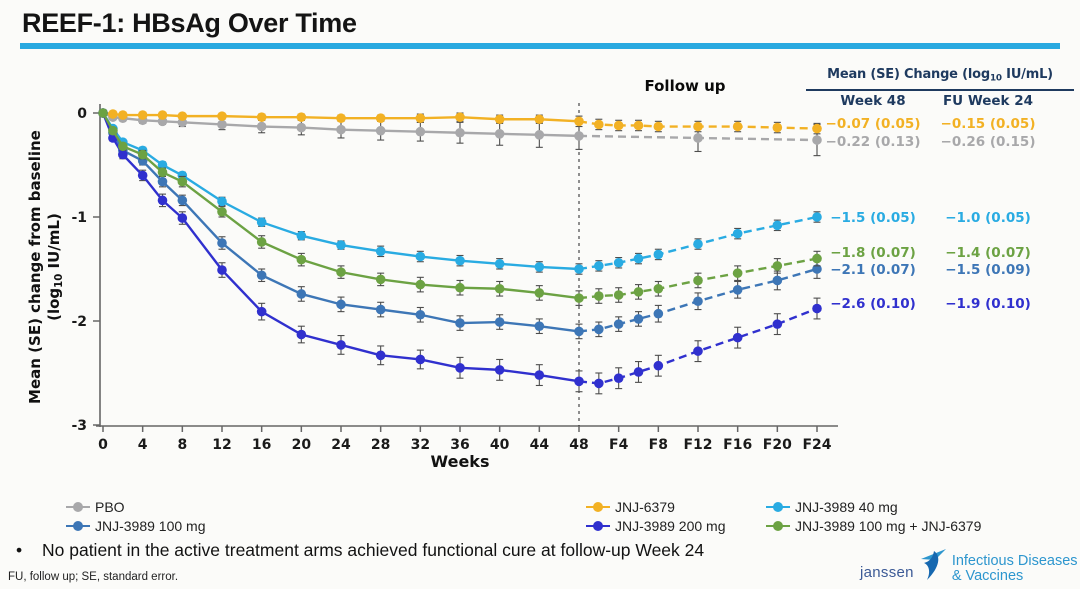 This screenshot has height=589, width=1080. I want to click on stat-row-jnj-3989-200mg: −2.6 (0.10) −1.9 (0.10), so click(930, 304).